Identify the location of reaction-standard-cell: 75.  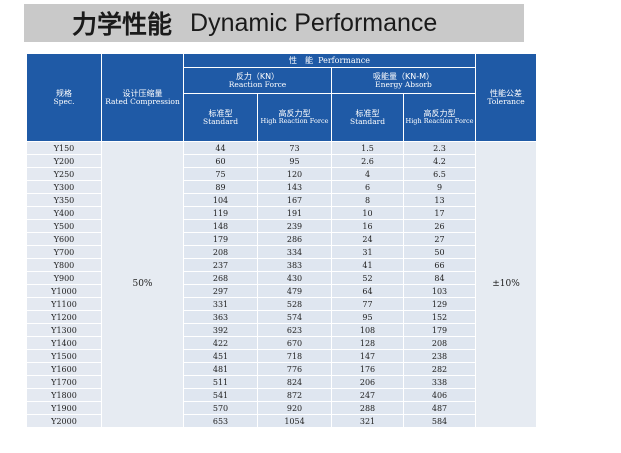
(220, 174).